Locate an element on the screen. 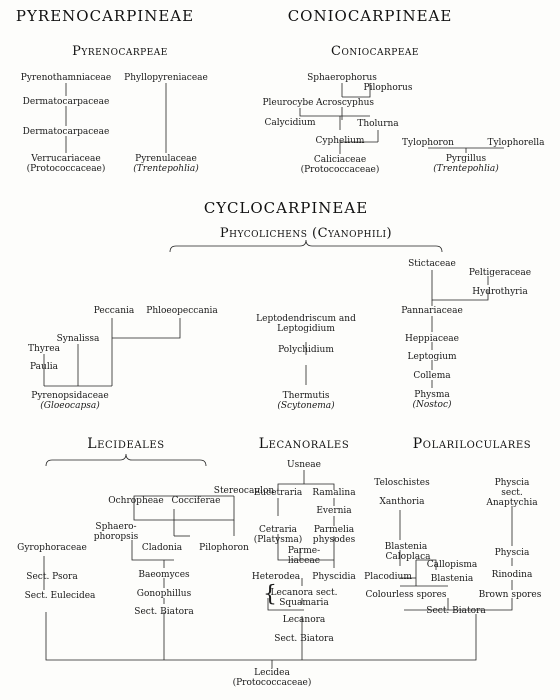 Image resolution: width=560 pixels, height=700 pixels. taxon-sphaerophoropsis-1: Sphaero- is located at coordinates (116, 527).